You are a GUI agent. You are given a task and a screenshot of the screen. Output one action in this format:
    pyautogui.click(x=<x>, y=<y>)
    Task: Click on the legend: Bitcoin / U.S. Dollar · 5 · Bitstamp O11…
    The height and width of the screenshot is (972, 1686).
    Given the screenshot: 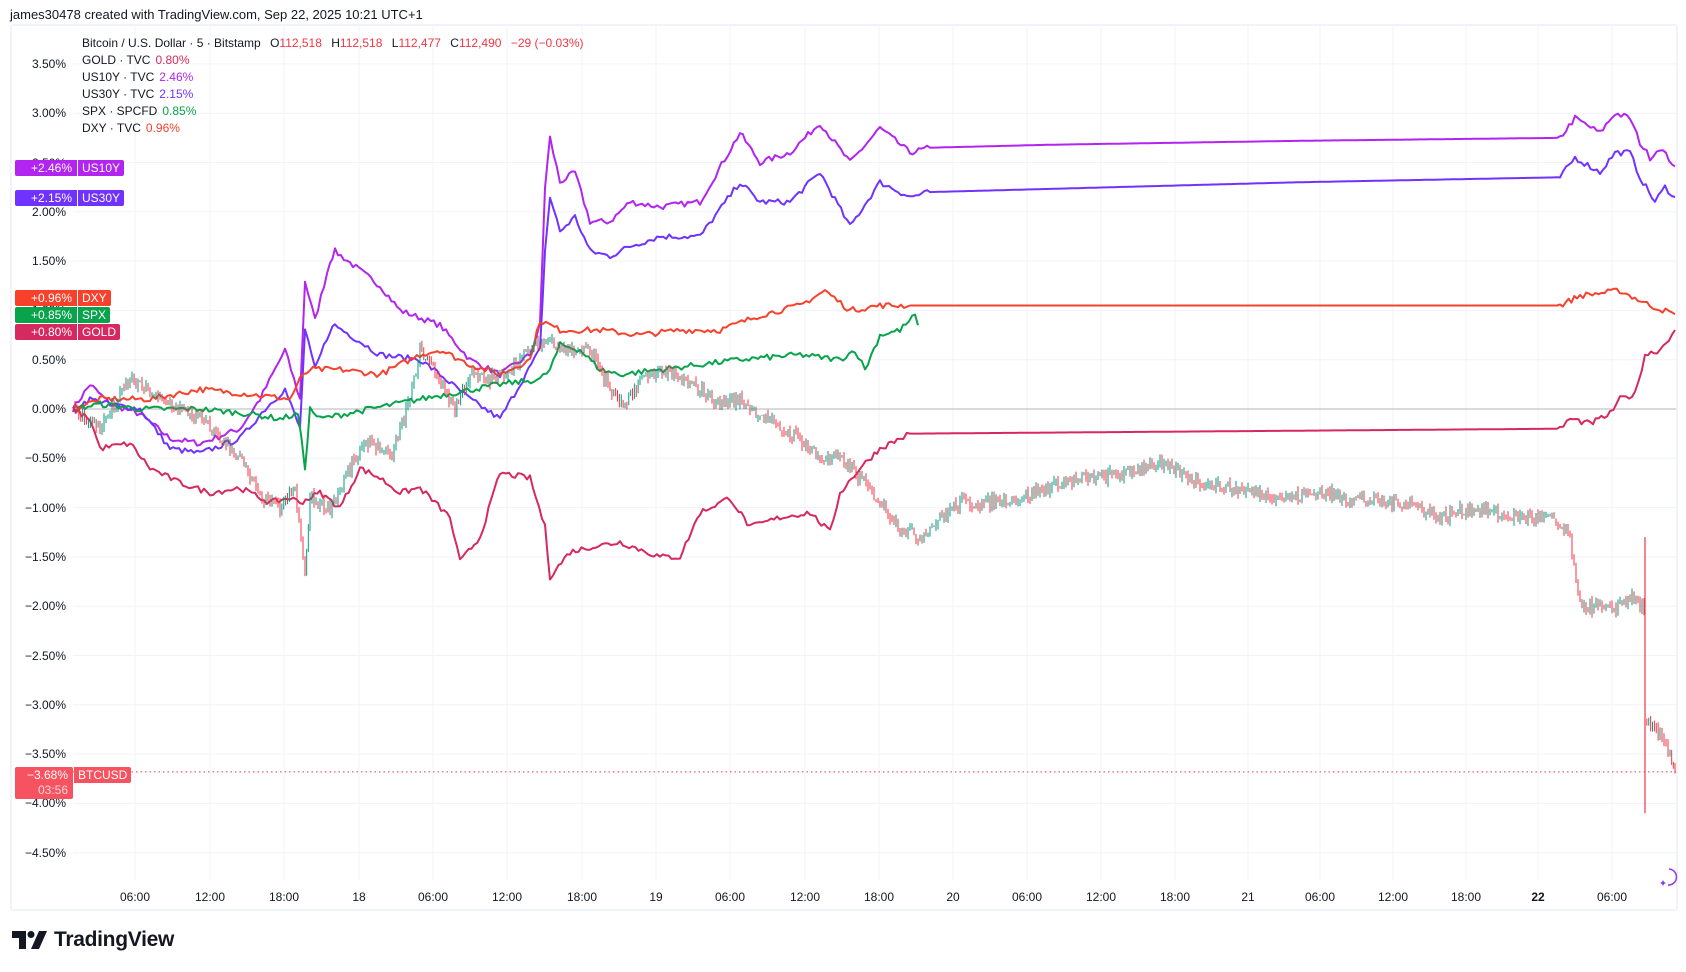 What is the action you would take?
    pyautogui.click(x=333, y=86)
    